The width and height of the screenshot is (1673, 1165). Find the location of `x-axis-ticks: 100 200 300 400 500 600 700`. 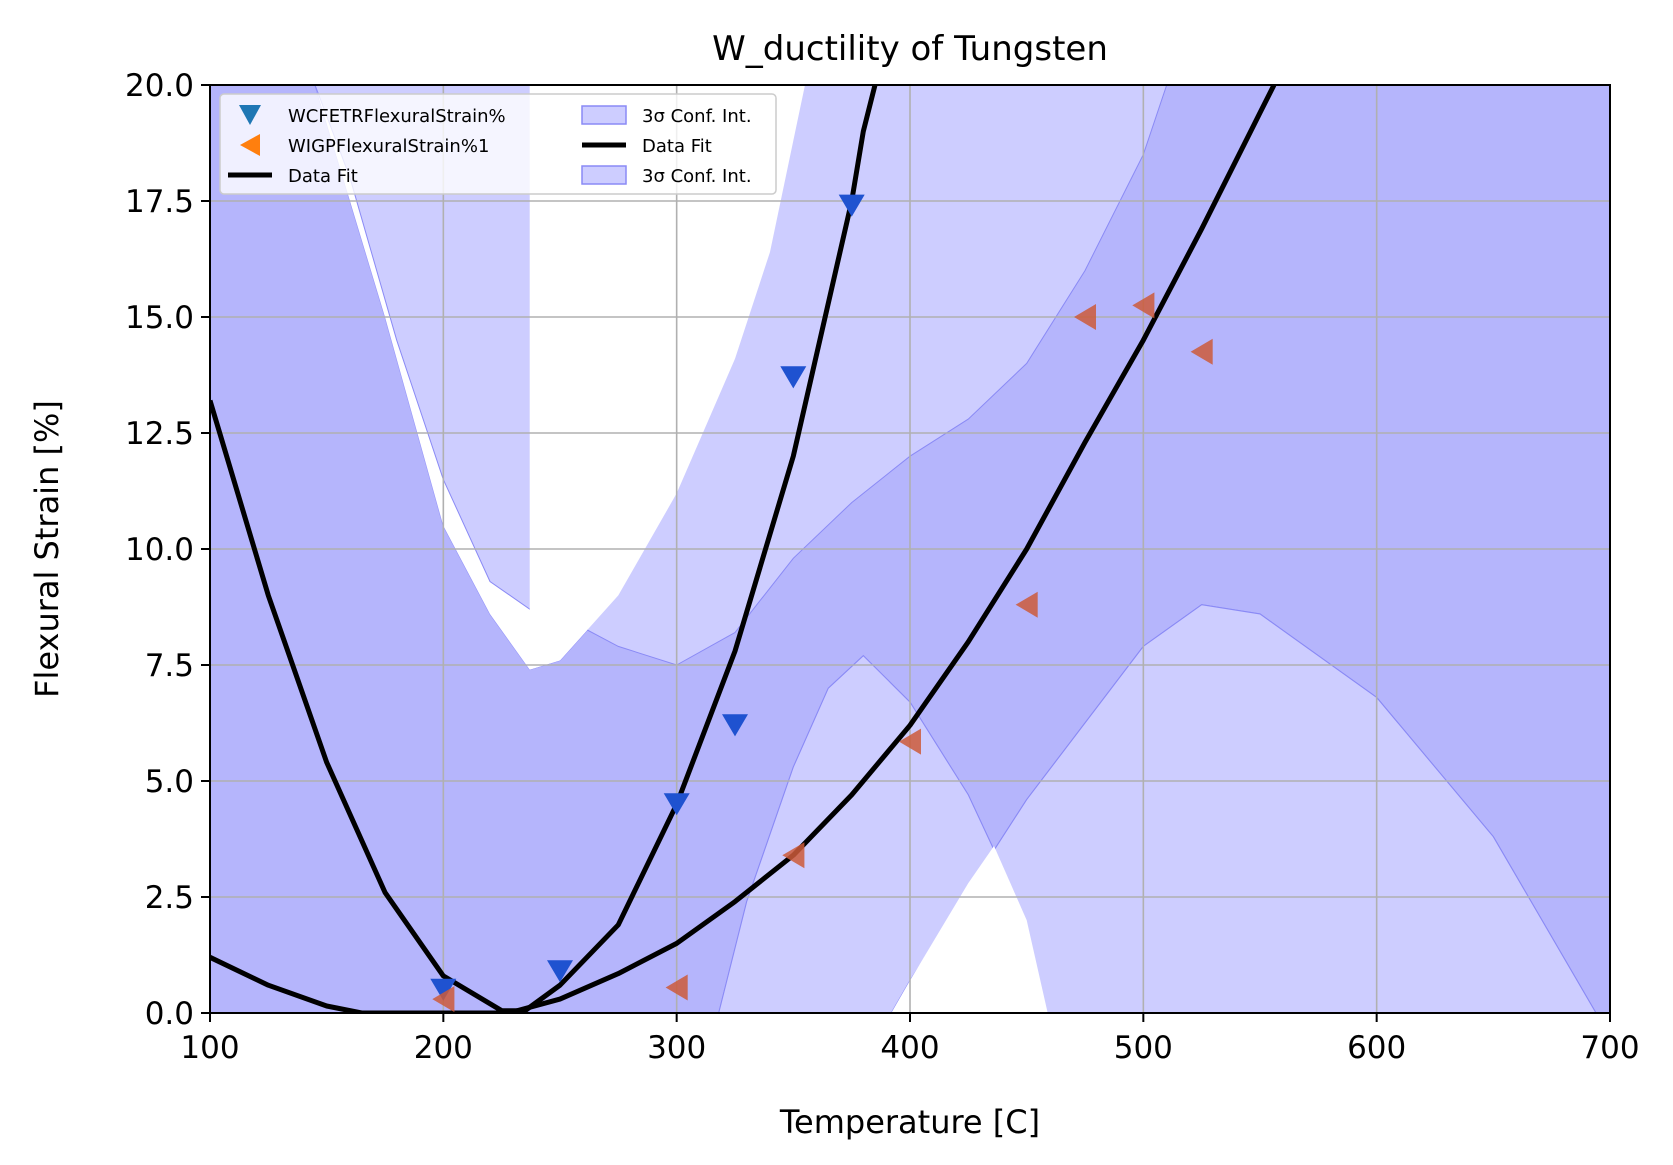

x-axis-ticks: 100 200 300 400 500 600 700 is located at coordinates (910, 1039).